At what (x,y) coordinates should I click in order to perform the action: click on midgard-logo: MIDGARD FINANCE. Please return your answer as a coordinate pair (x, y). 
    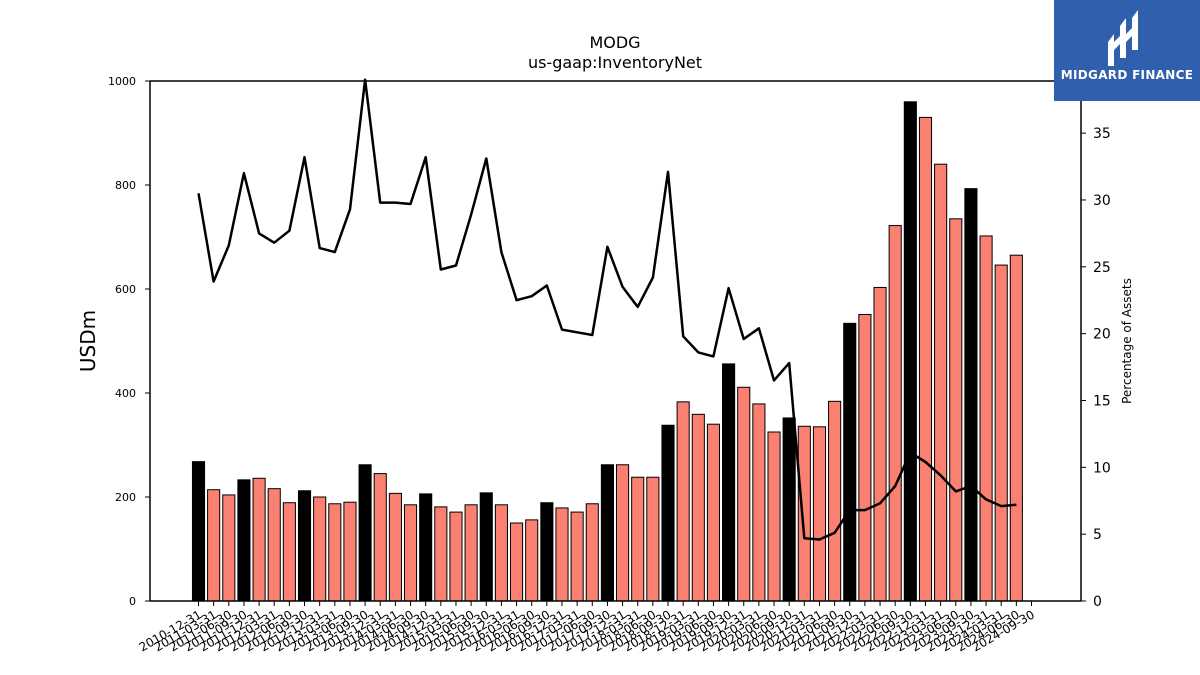
    Looking at the image, I should click on (1127, 50).